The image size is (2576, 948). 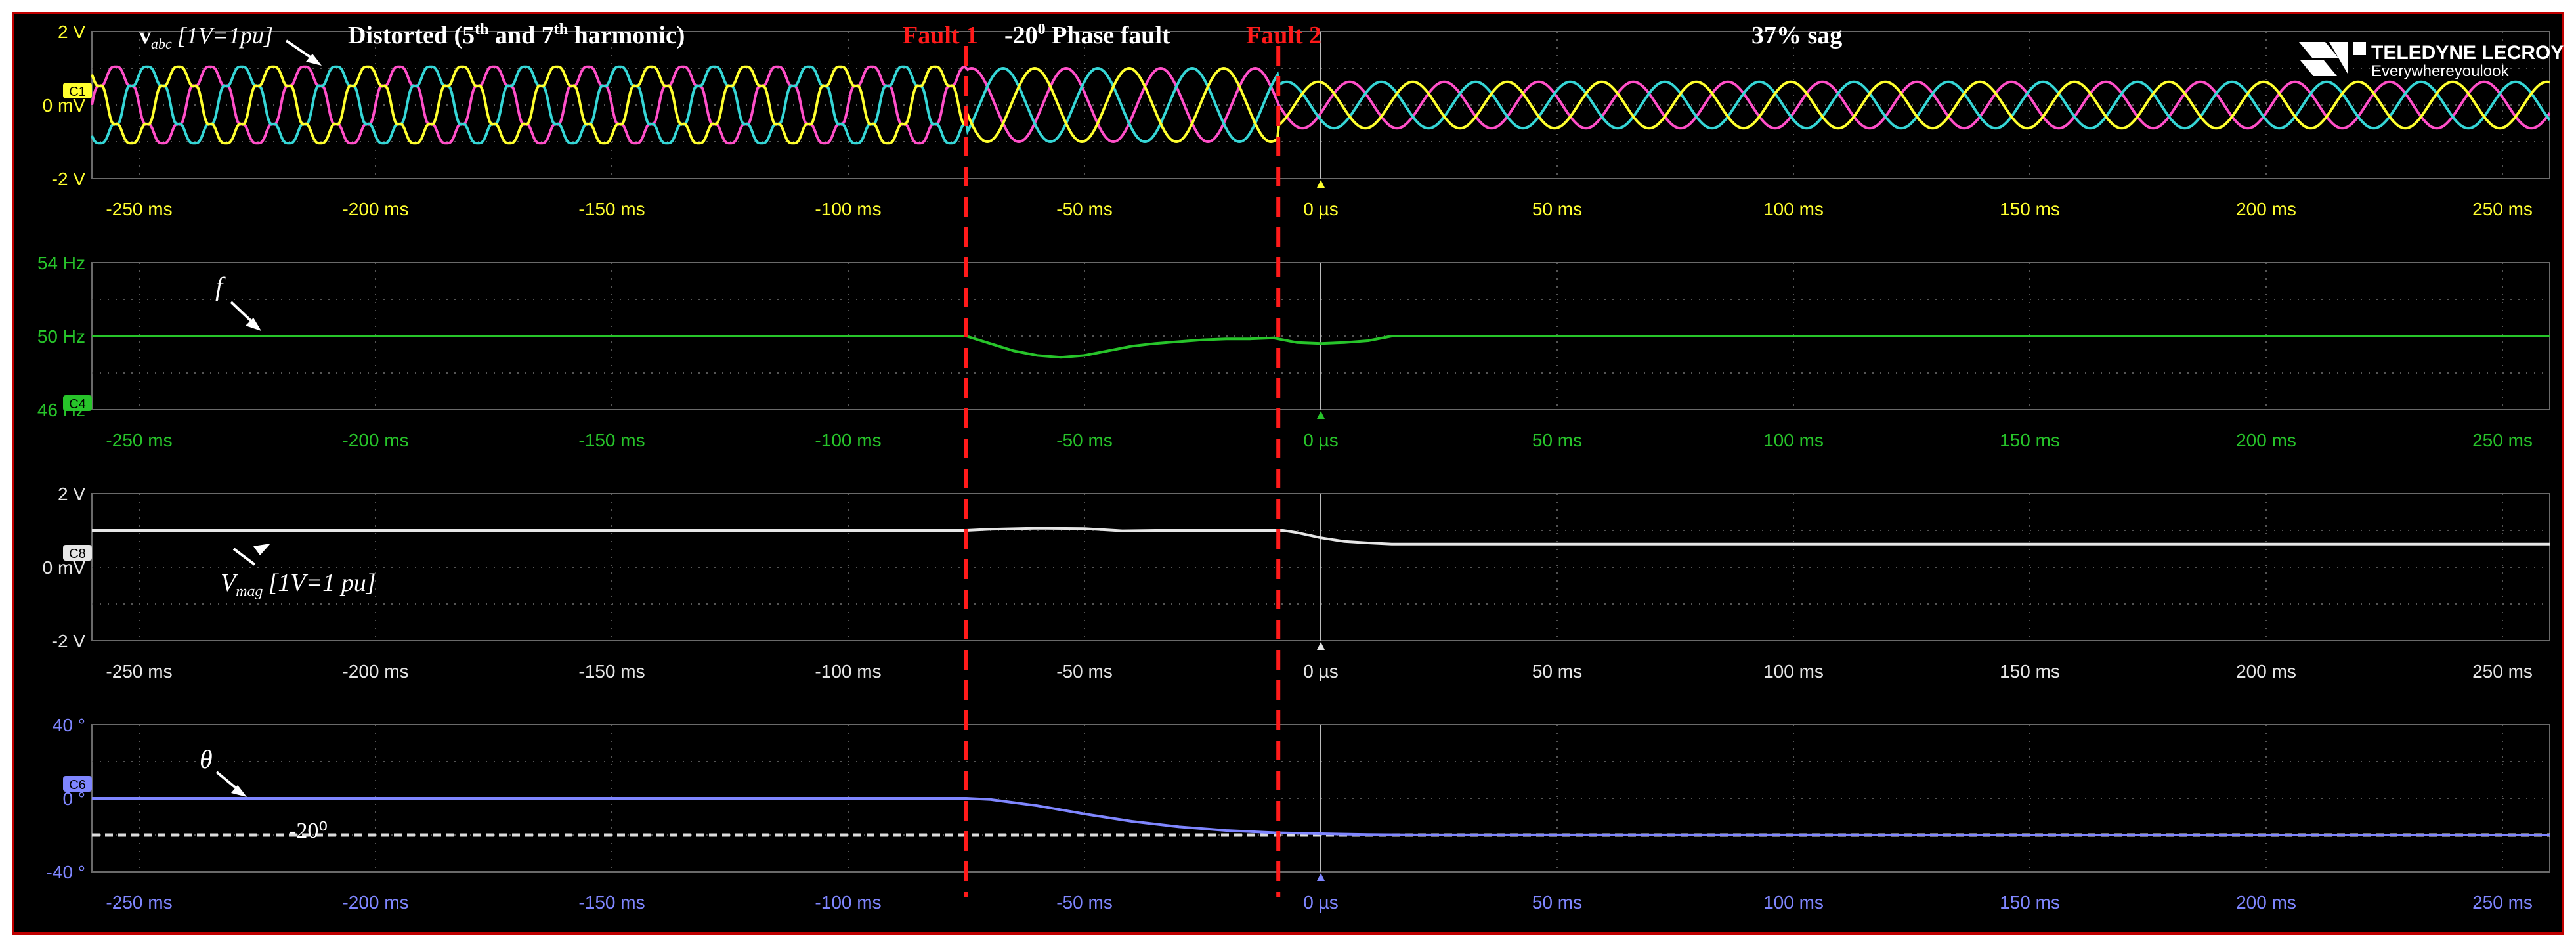 I want to click on vabc-label: v, so click(x=145, y=35).